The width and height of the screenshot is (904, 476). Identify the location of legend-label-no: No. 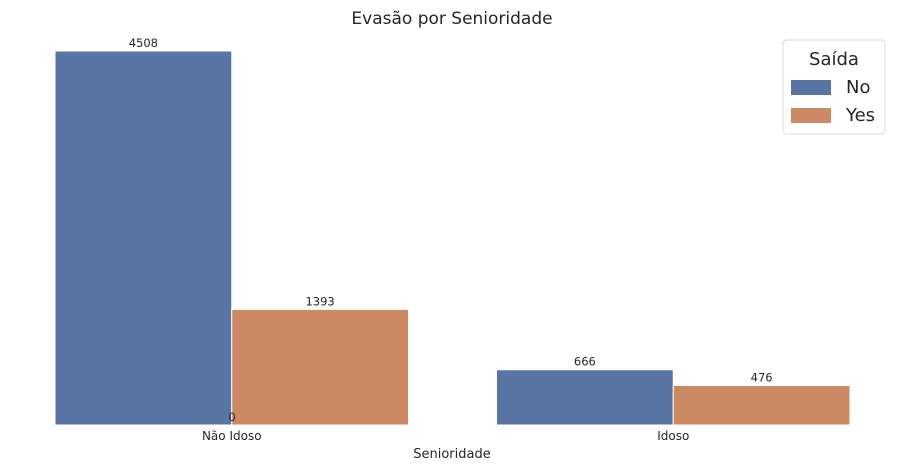
(858, 87).